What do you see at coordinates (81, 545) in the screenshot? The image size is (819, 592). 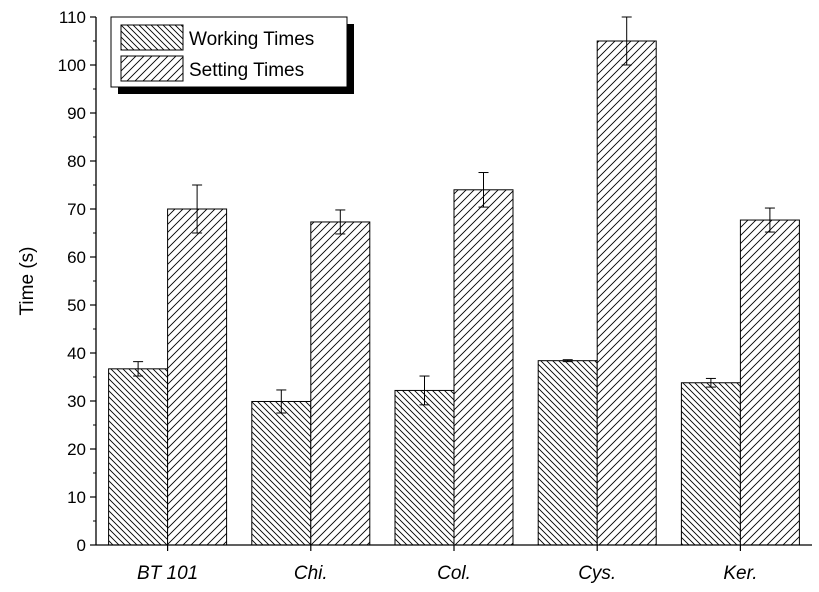 I see `y-tick-label: 0` at bounding box center [81, 545].